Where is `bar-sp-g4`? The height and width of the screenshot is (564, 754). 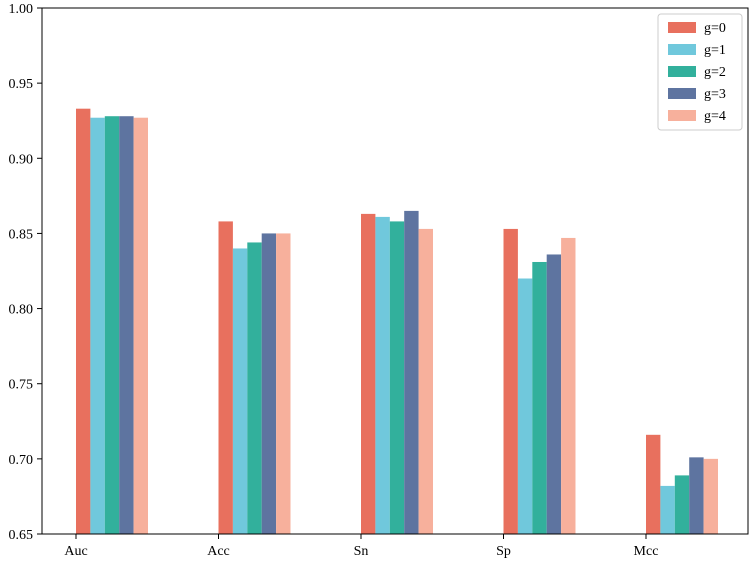 bar-sp-g4 is located at coordinates (568, 385).